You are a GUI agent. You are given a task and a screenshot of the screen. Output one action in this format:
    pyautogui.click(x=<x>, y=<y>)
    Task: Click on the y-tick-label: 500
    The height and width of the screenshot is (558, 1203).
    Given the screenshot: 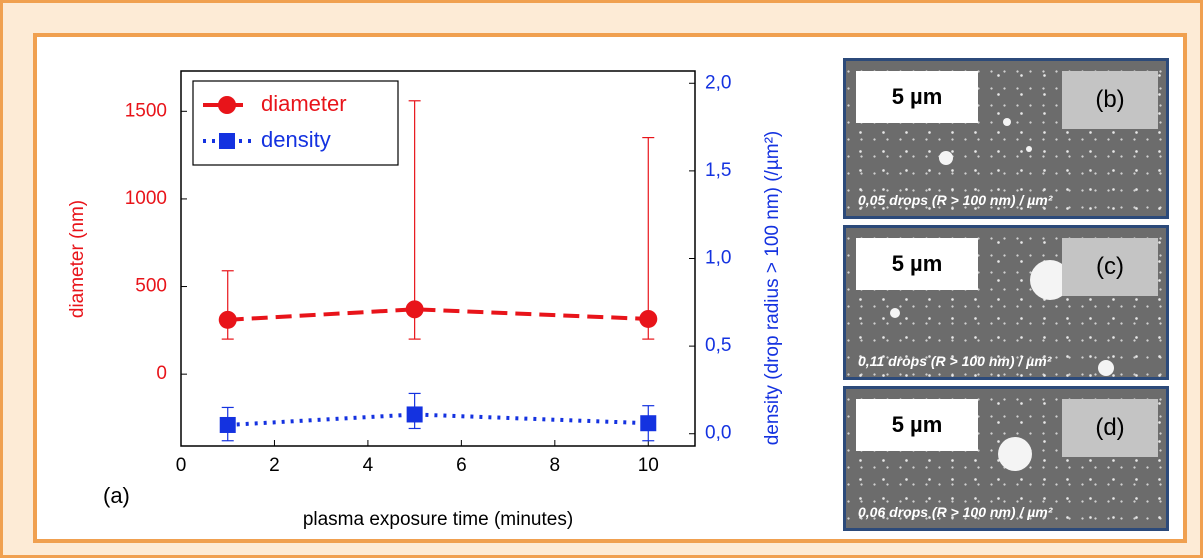 What is the action you would take?
    pyautogui.click(x=151, y=286)
    